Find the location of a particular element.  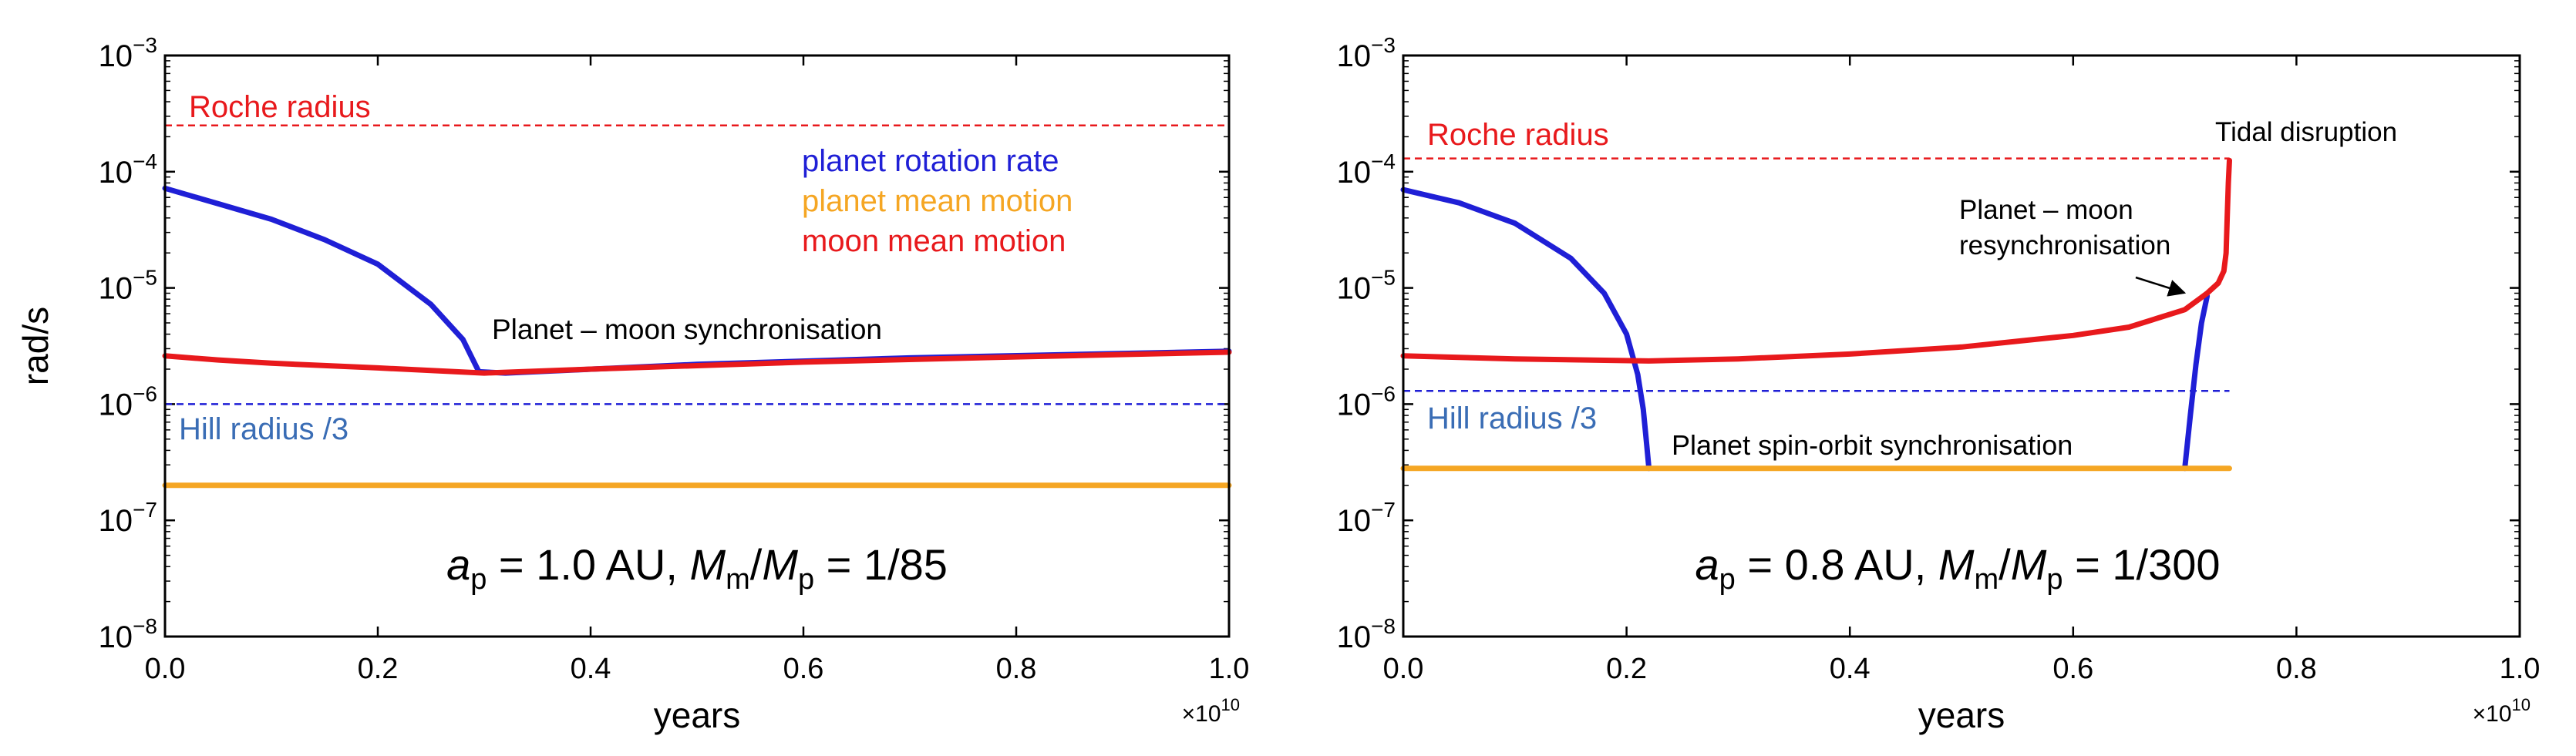

spin-orbit-annotation: Planet spin-orbit synchronisation is located at coordinates (1873, 445).